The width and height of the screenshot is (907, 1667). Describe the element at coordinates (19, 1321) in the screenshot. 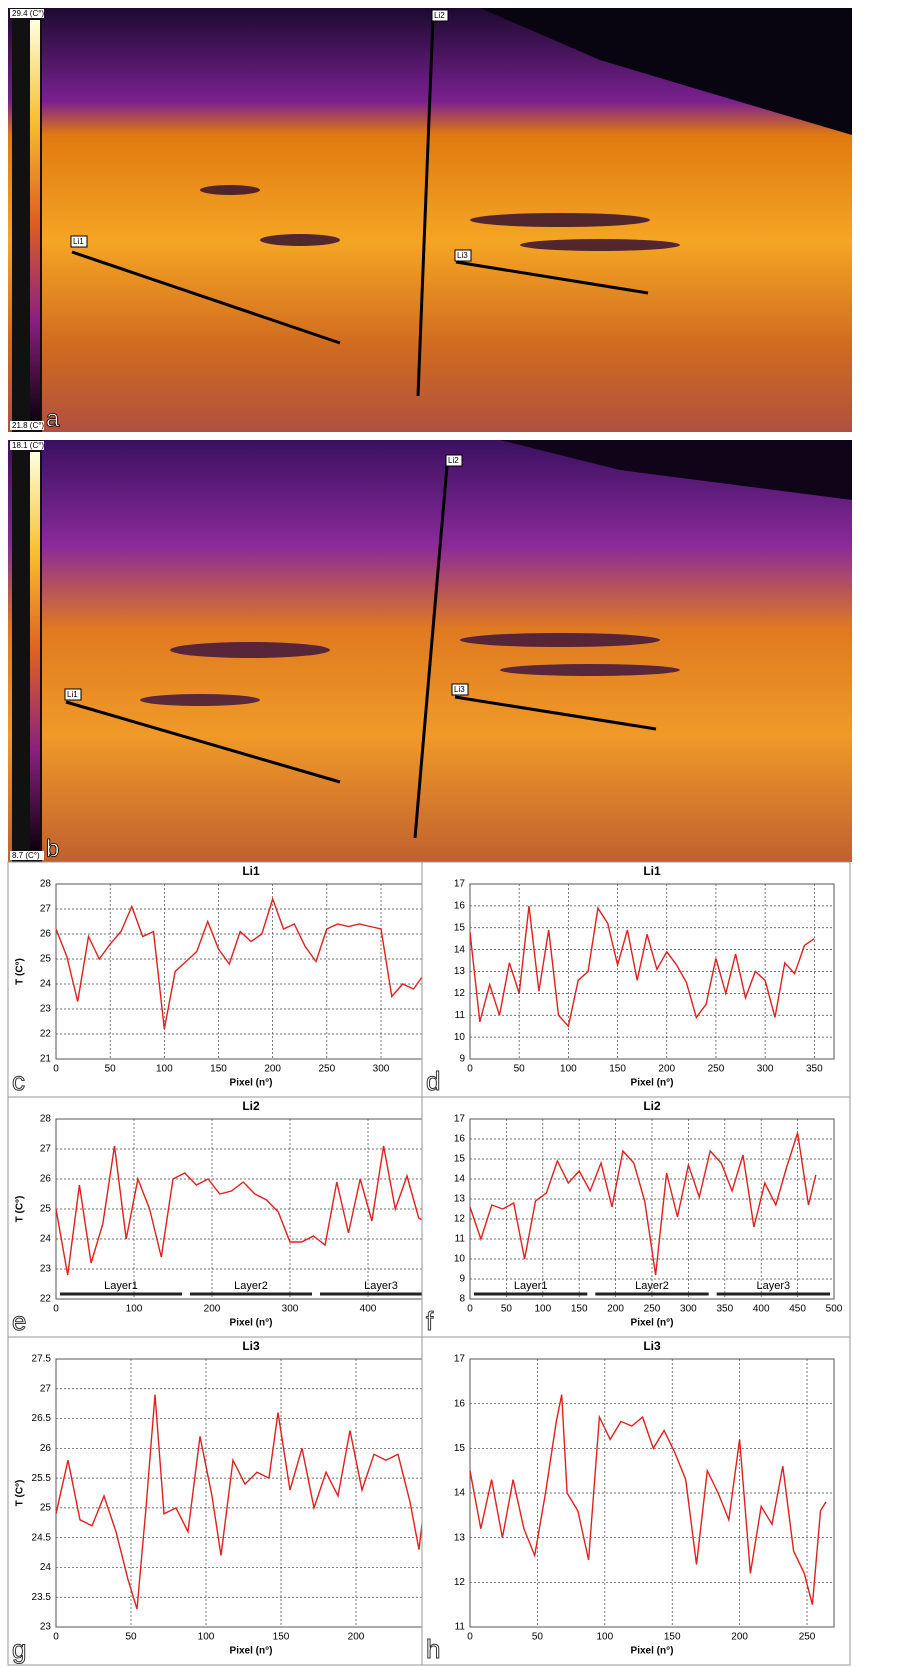

I see `panel-letter: e` at that location.